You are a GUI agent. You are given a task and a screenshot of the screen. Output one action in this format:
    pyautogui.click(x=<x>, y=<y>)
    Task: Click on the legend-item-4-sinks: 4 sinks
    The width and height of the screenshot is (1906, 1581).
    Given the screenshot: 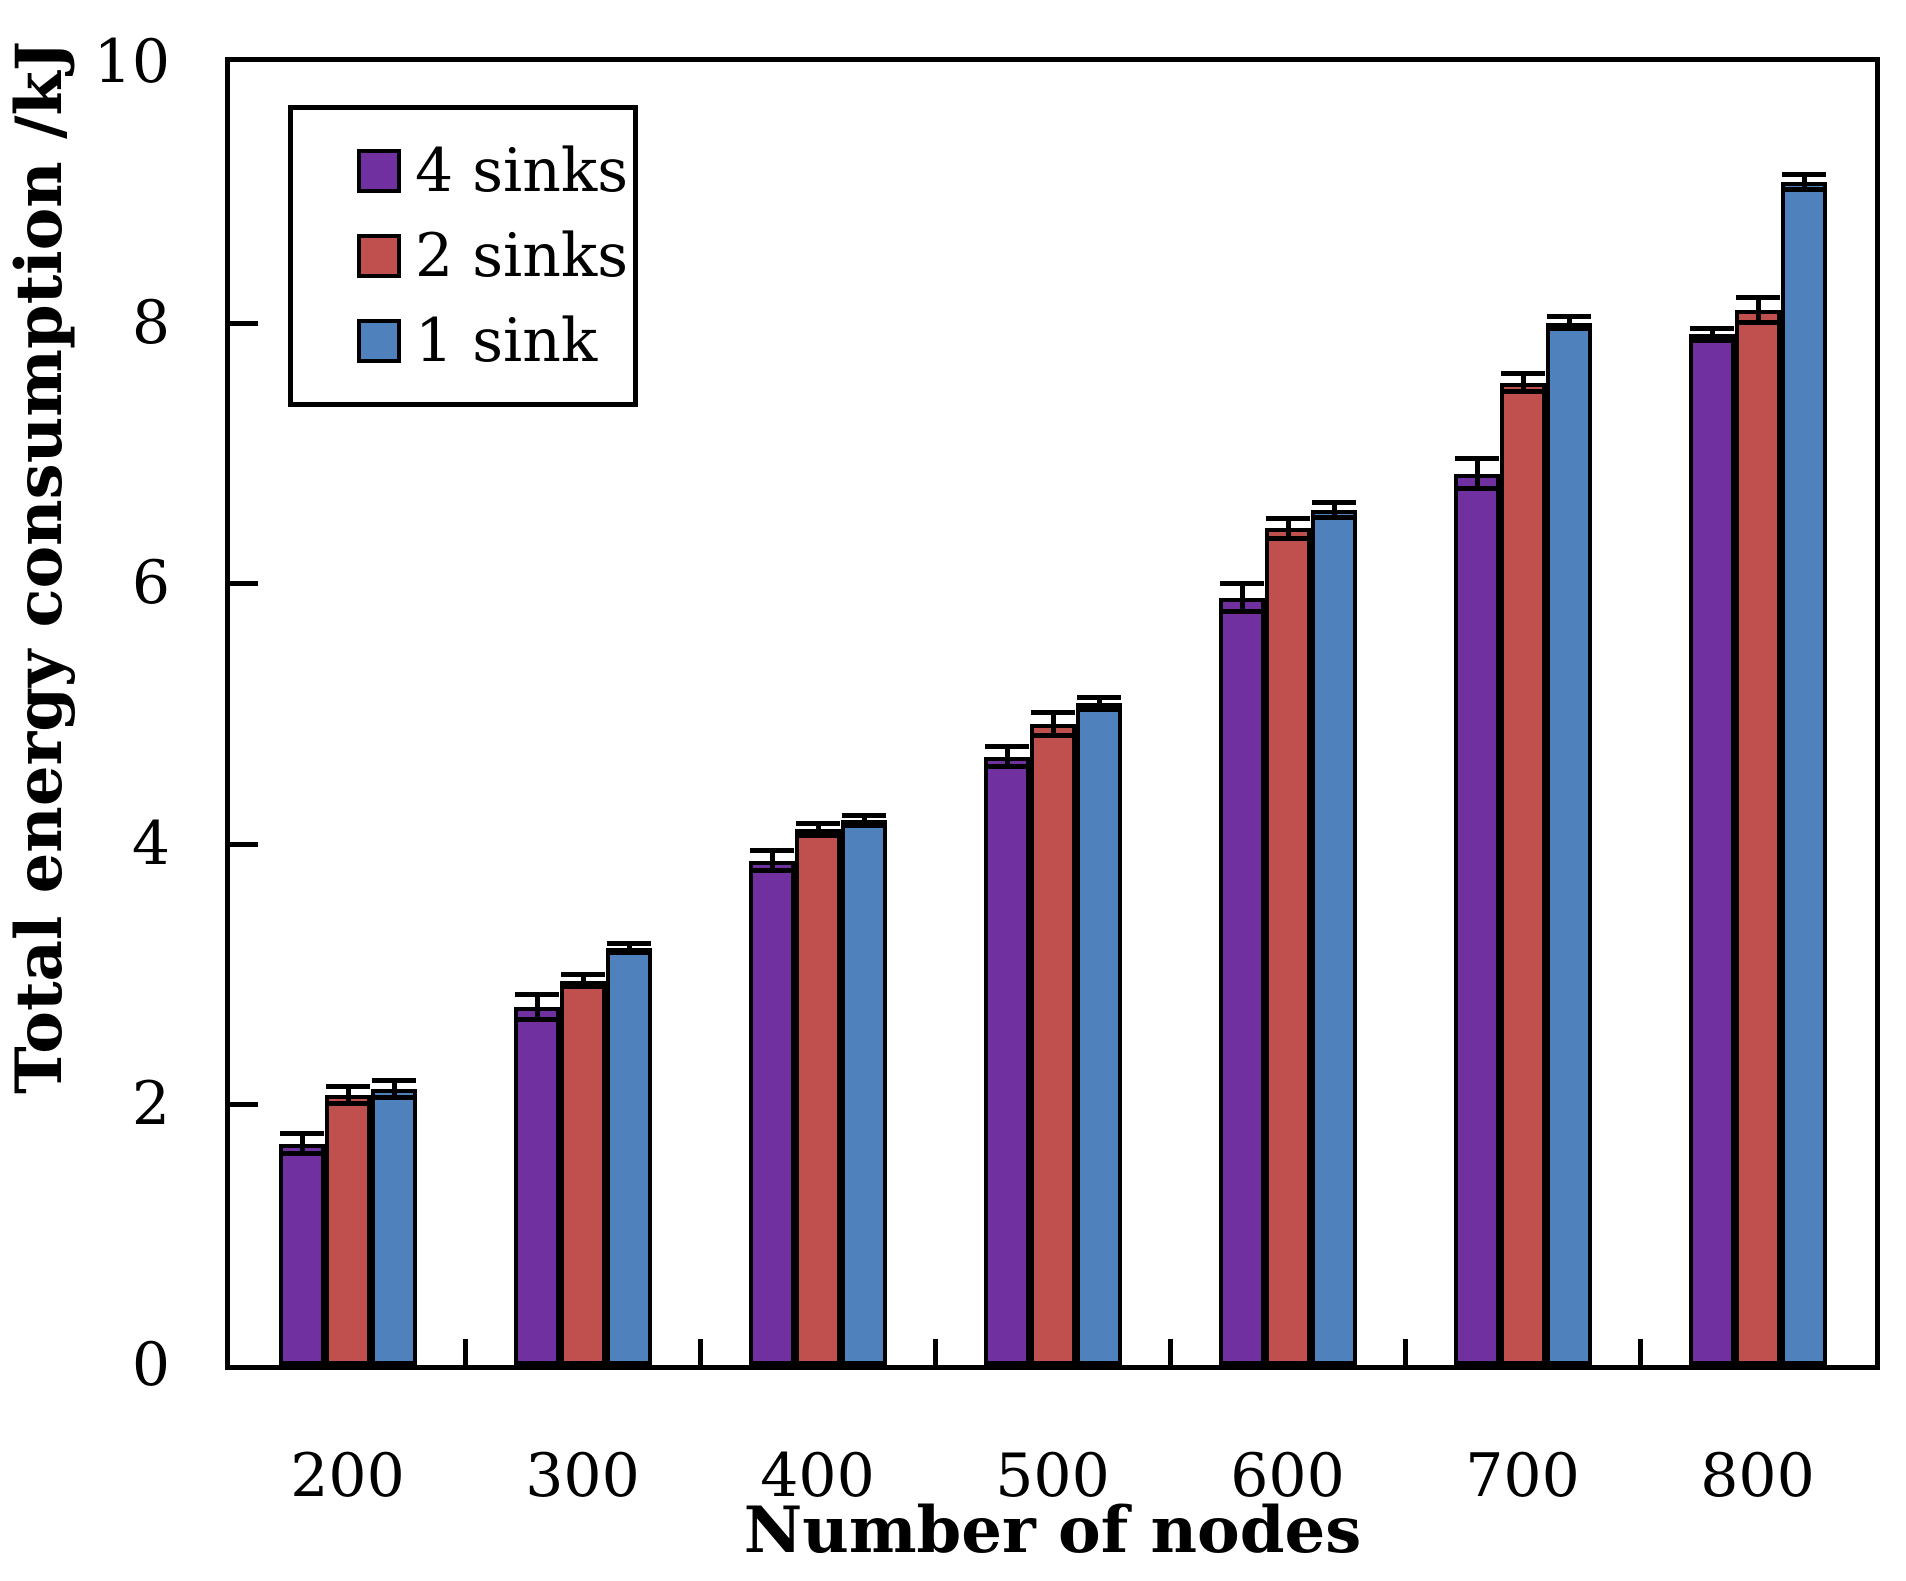 What is the action you would take?
    pyautogui.click(x=495, y=171)
    